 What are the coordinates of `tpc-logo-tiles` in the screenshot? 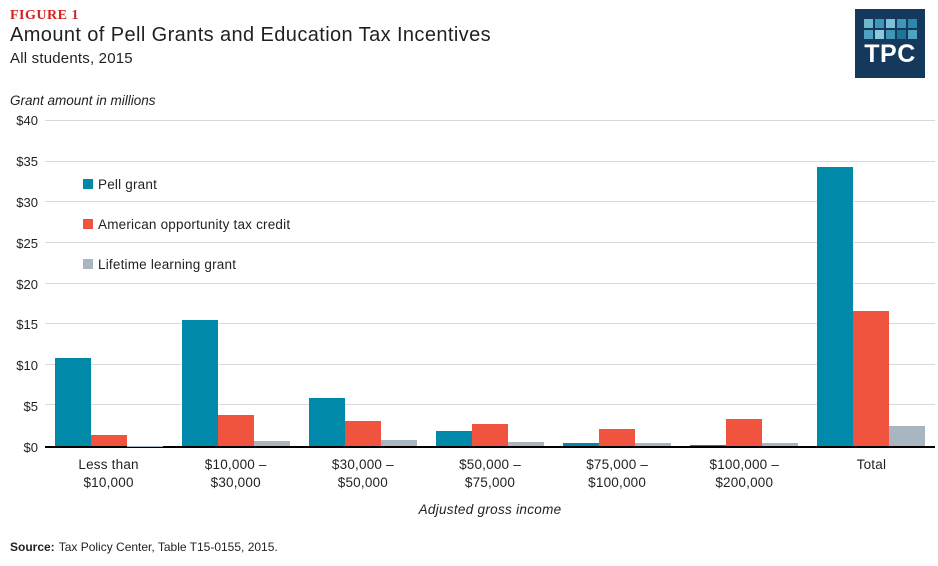 It's located at (890, 29).